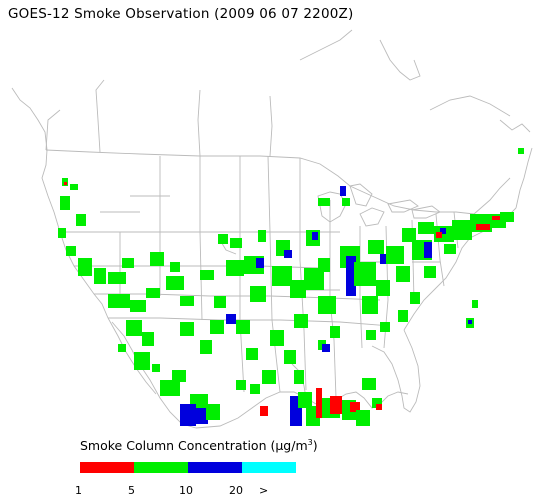 This screenshot has width=540, height=504. What do you see at coordinates (264, 490) in the screenshot?
I see `legend-tick-gt: >` at bounding box center [264, 490].